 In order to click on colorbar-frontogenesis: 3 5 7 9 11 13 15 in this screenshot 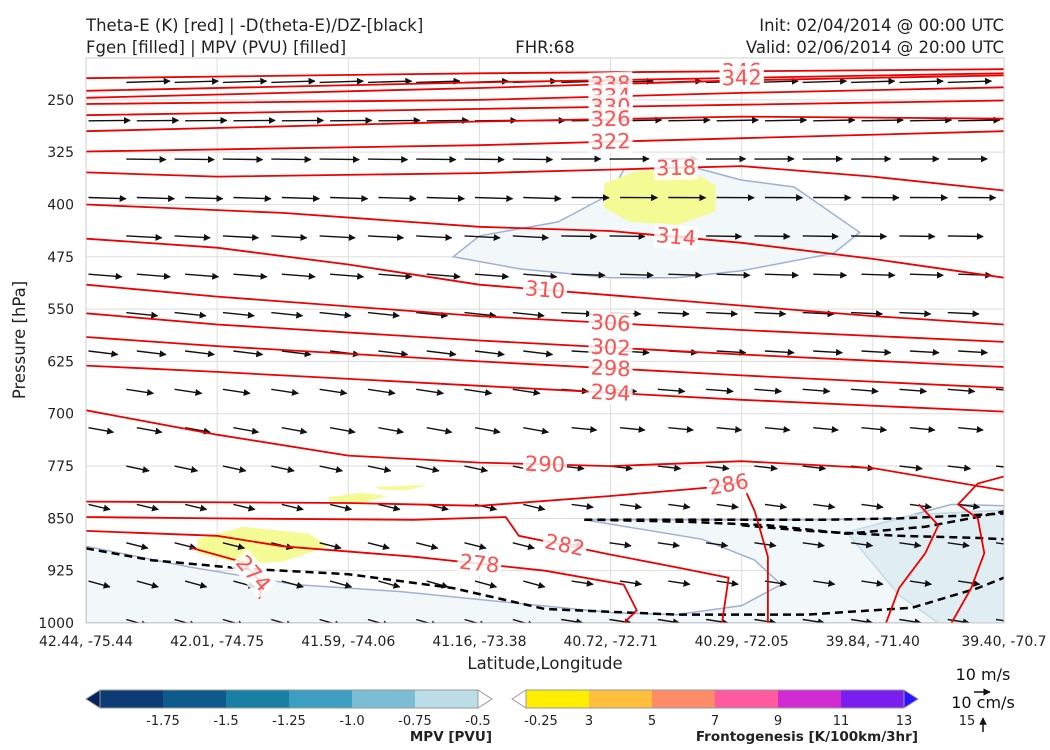, I will do `click(743, 709)`.